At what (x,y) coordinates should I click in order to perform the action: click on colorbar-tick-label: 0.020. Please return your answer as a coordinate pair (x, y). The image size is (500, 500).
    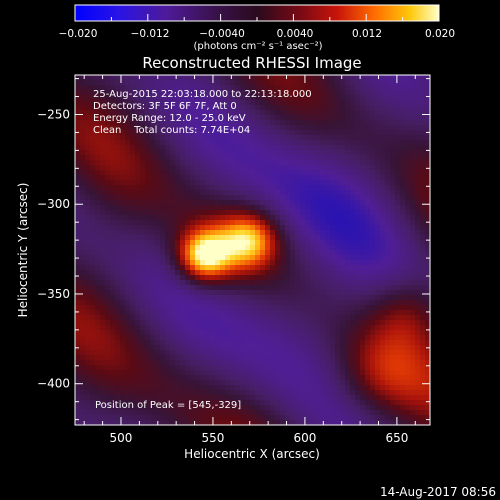
    Looking at the image, I should click on (440, 34).